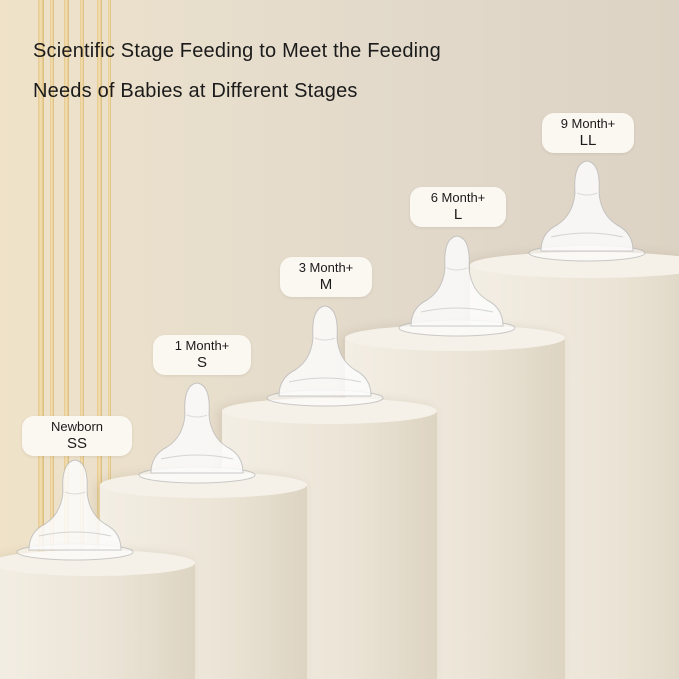  What do you see at coordinates (202, 345) in the screenshot?
I see `stage-age: 1 Month+` at bounding box center [202, 345].